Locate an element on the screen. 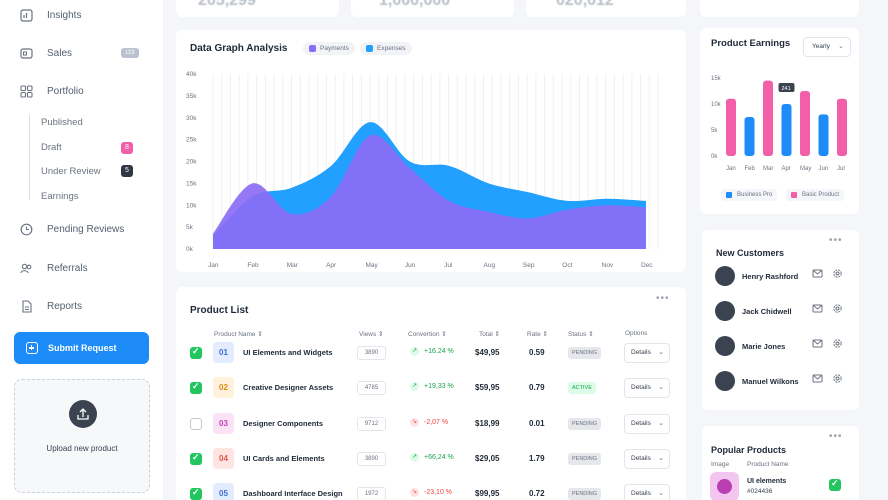 Image resolution: width=888 pixels, height=500 pixels. column-header-conversion: Convertion ⇕ is located at coordinates (427, 334).